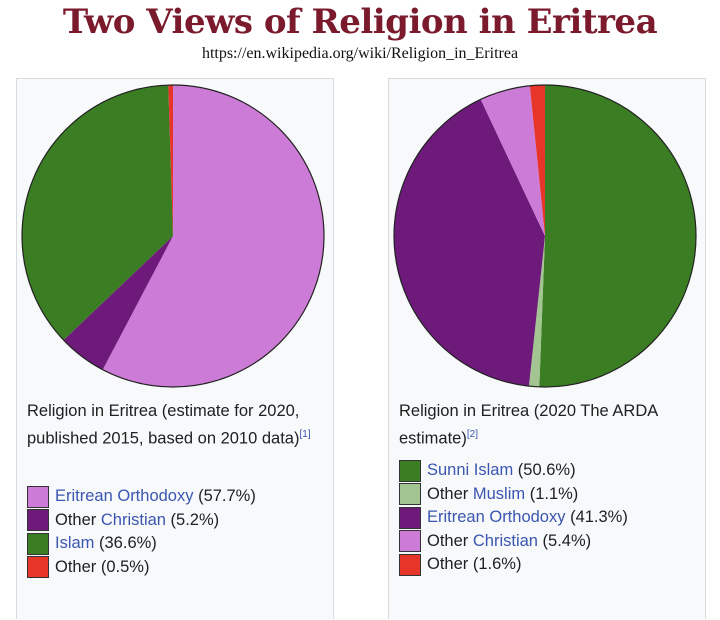  I want to click on pie-slice-sunni-islam, so click(617, 236).